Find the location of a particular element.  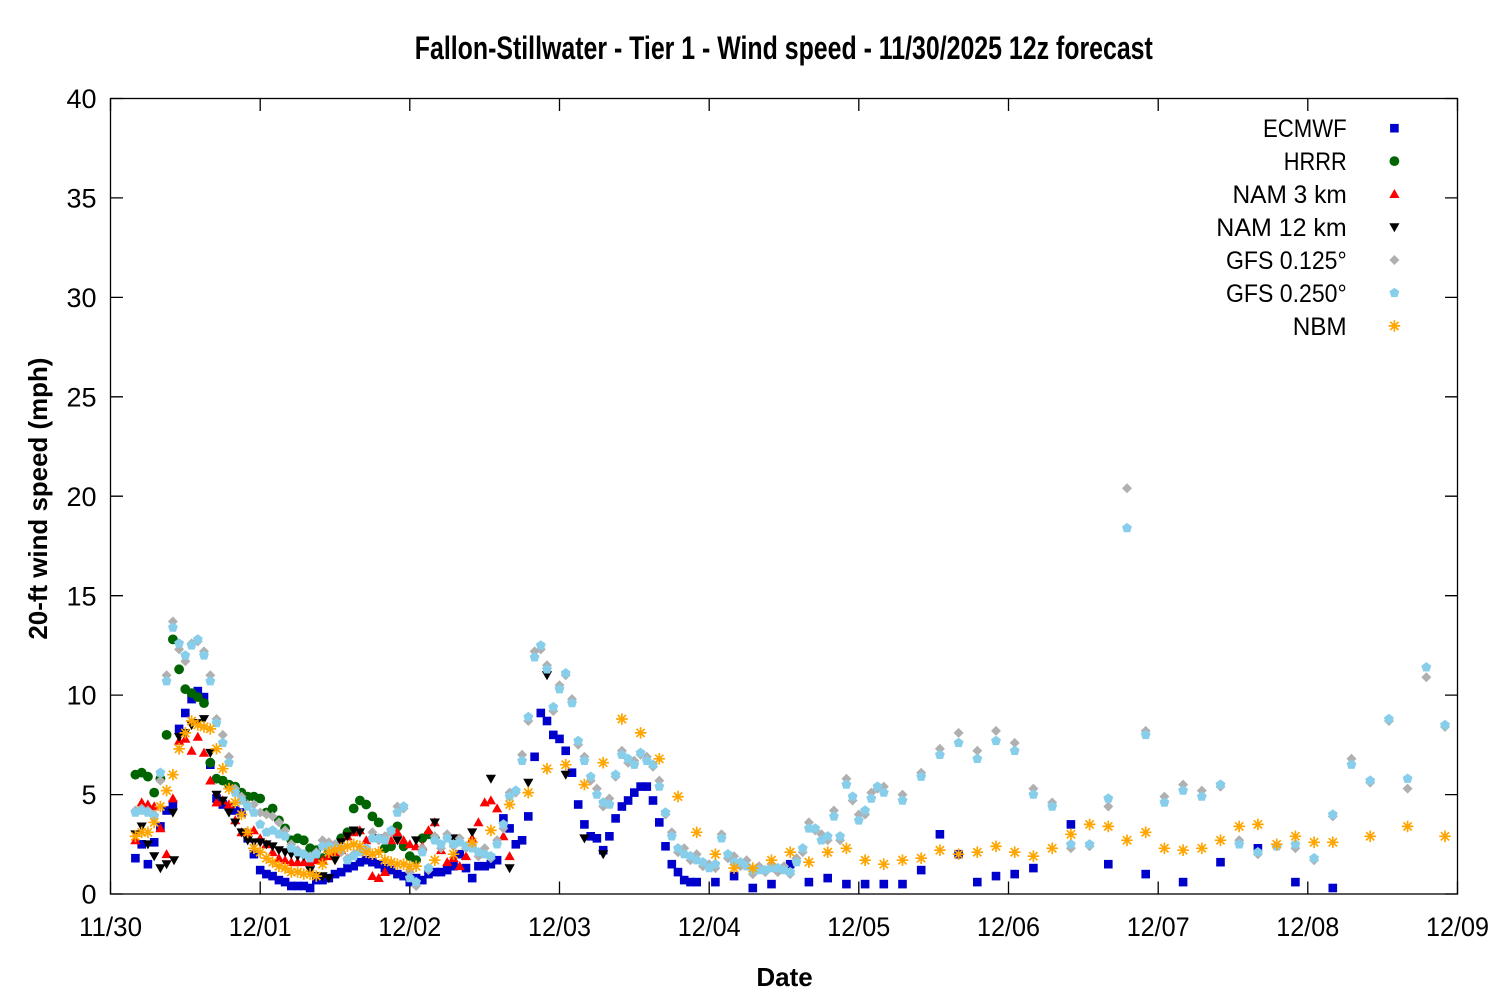

svg-text: 0 is located at coordinates (88, 895).